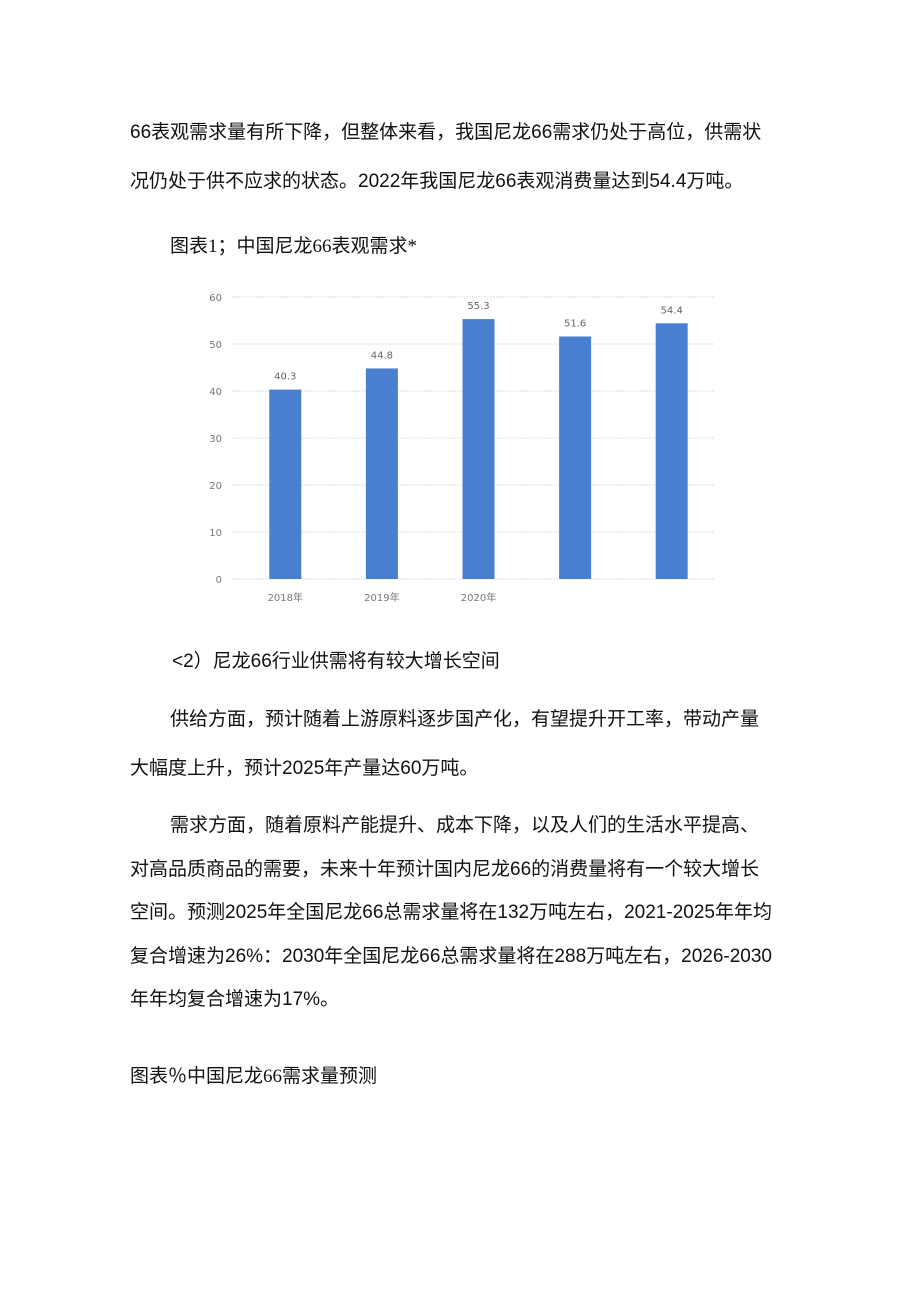 The image size is (920, 1301). I want to click on paragraph-line: 大幅度上升，预计2025年产量达60万吨。, so click(304, 768).